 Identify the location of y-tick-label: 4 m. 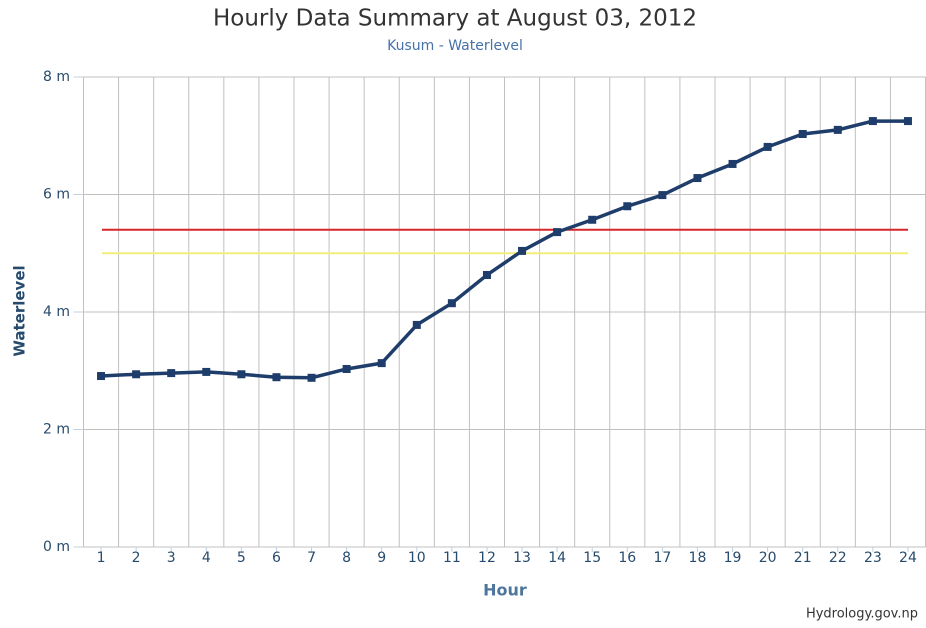
(56, 312).